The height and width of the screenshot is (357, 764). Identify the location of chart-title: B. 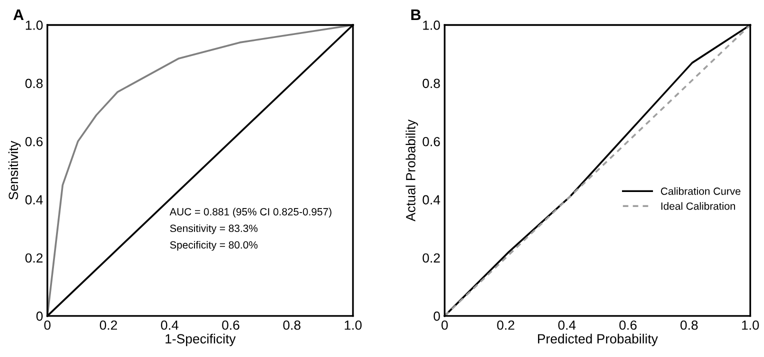
(416, 15).